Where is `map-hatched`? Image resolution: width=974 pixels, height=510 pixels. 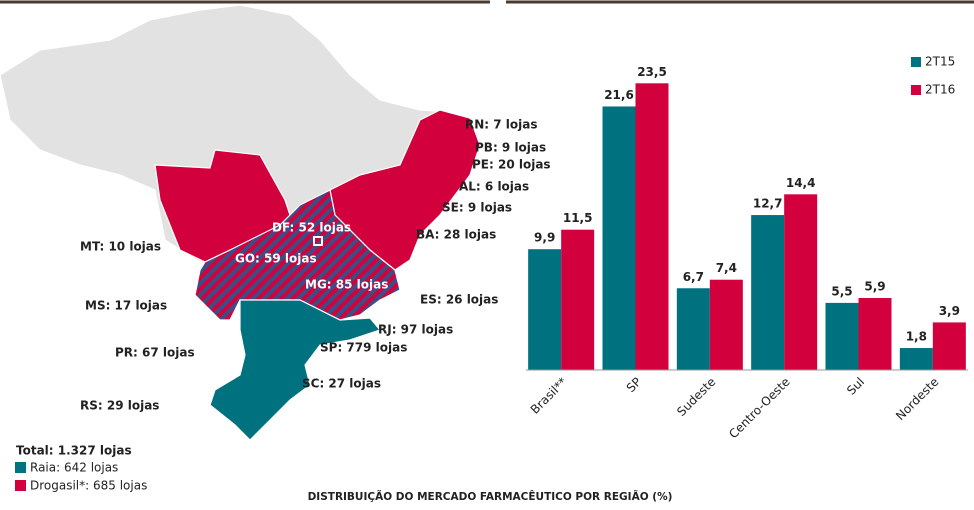
map-hatched is located at coordinates (297, 255).